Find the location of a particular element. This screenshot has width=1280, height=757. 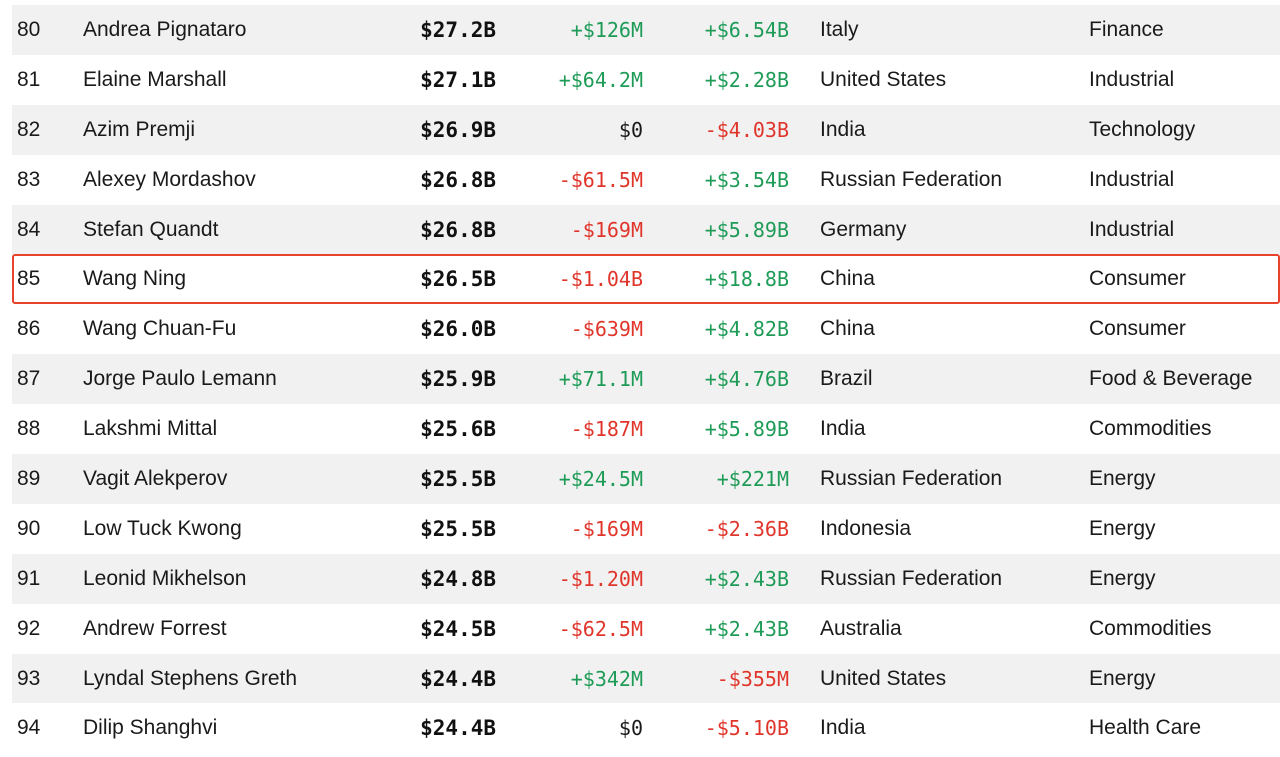

rank-cell: 82 is located at coordinates (29, 129).